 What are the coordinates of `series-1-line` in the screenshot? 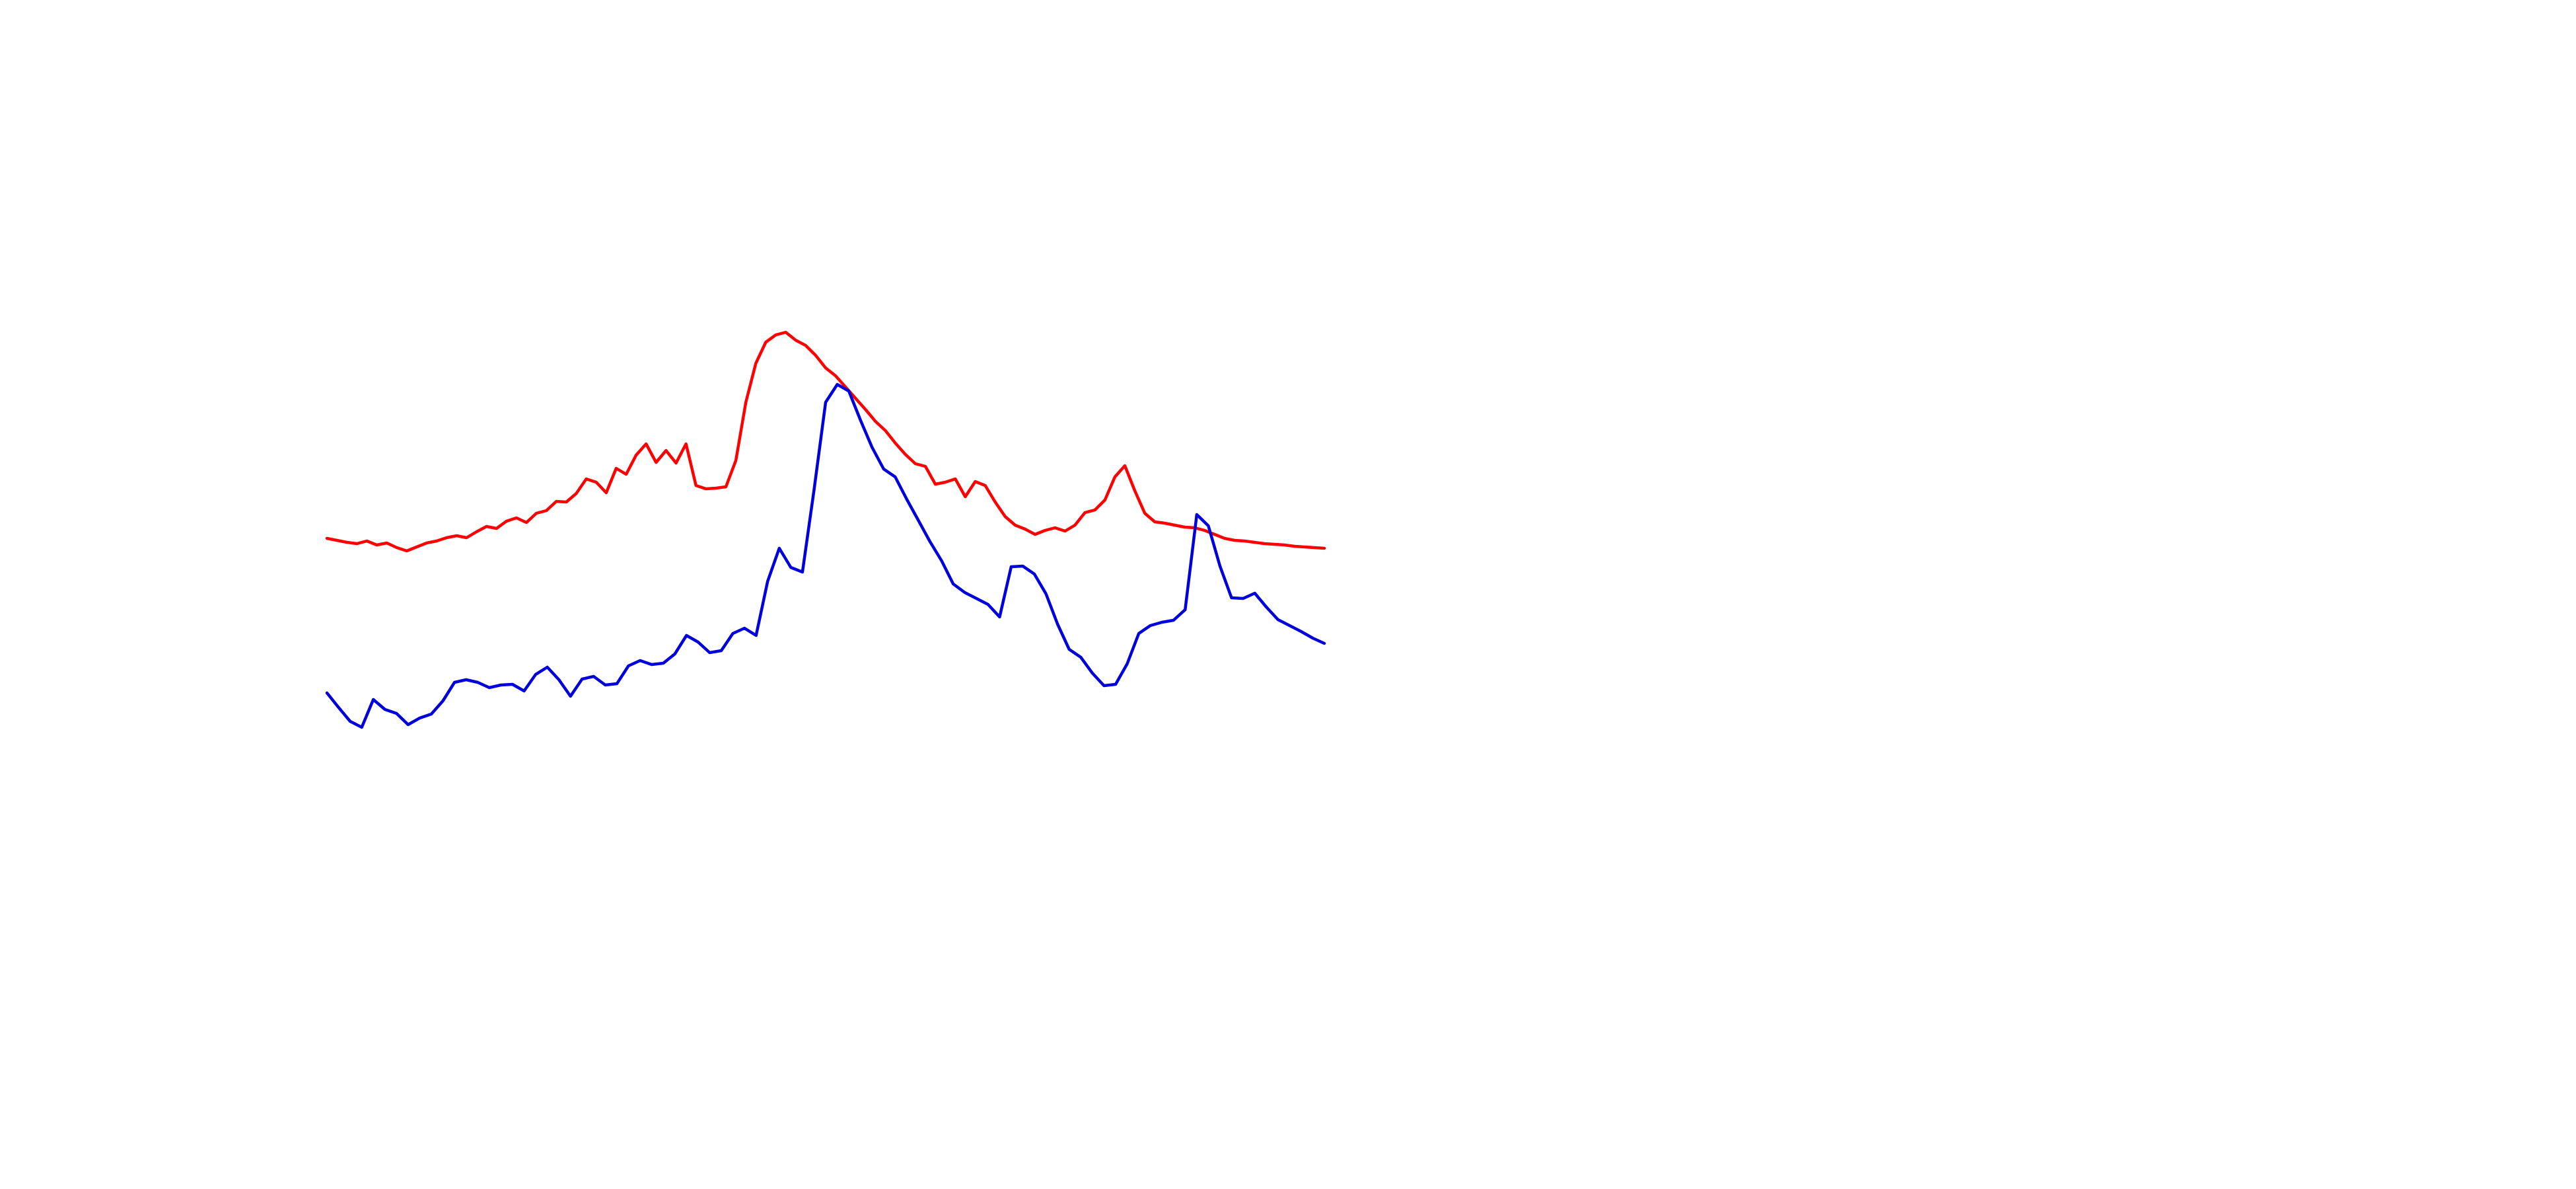 It's located at (826, 441).